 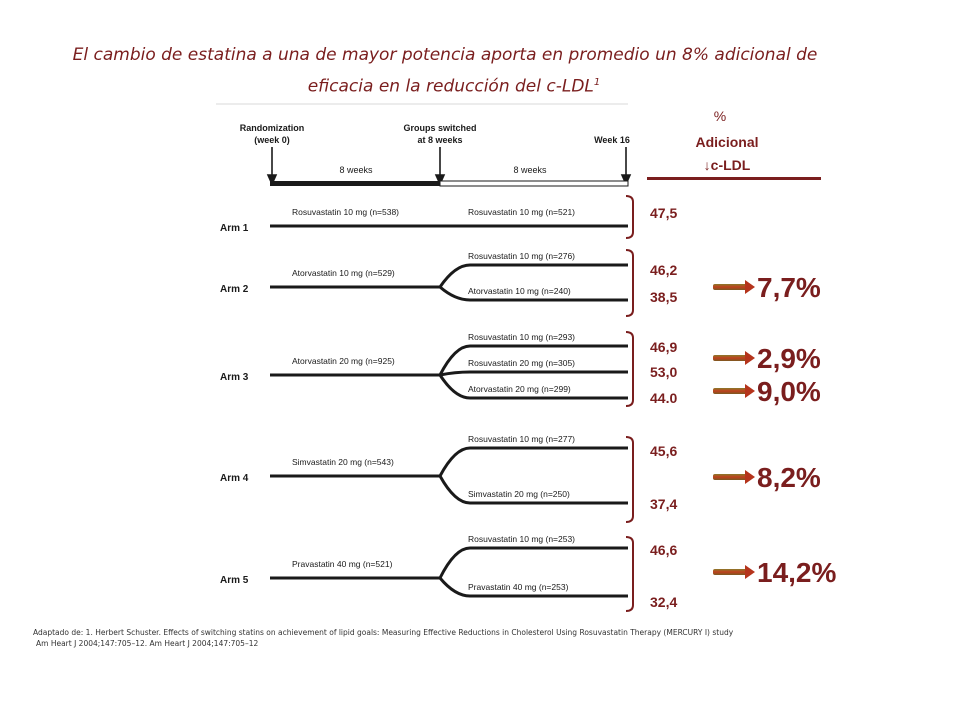 I want to click on arm-3-value-1: 46,9, so click(x=663, y=347).